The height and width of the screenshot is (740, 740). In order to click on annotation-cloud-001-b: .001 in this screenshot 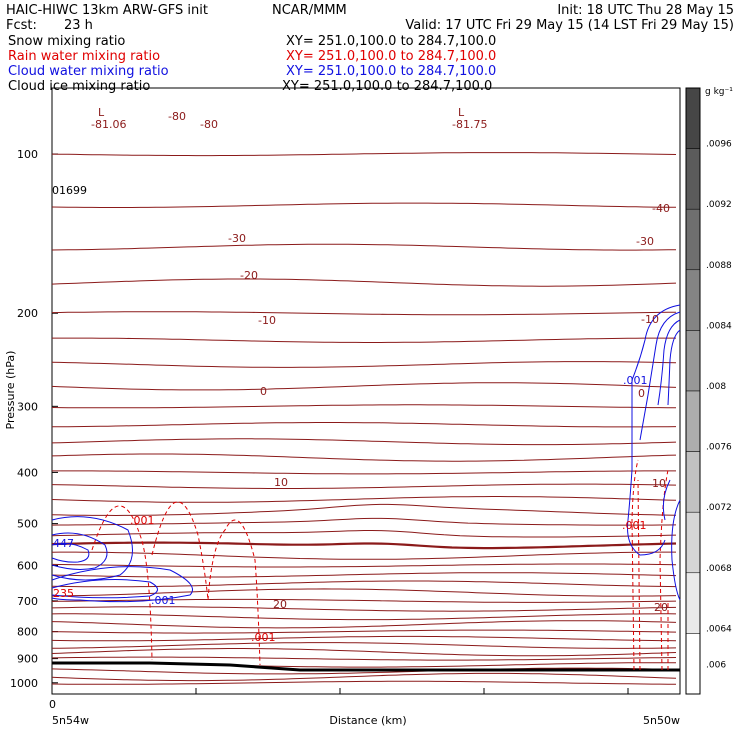, I will do `click(163, 600)`.